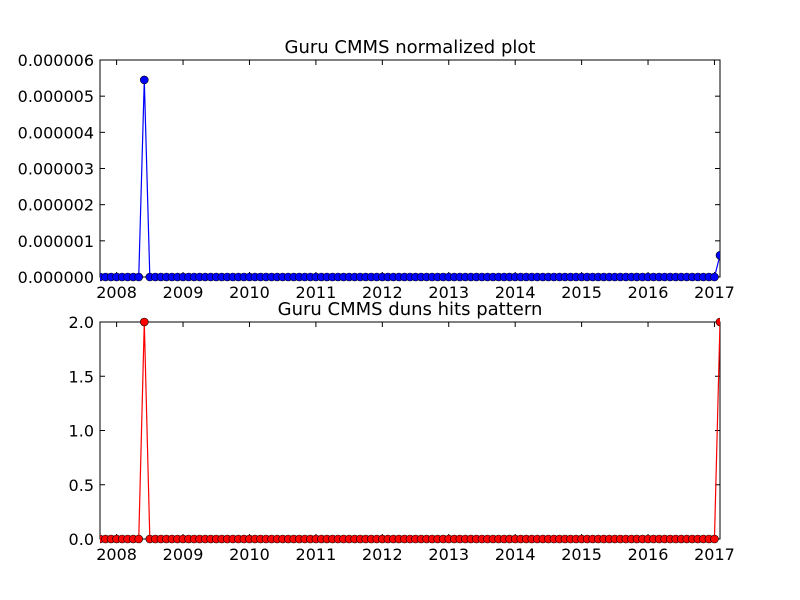  Describe the element at coordinates (81, 322) in the screenshot. I see `y-tick-label: 2.0` at that location.